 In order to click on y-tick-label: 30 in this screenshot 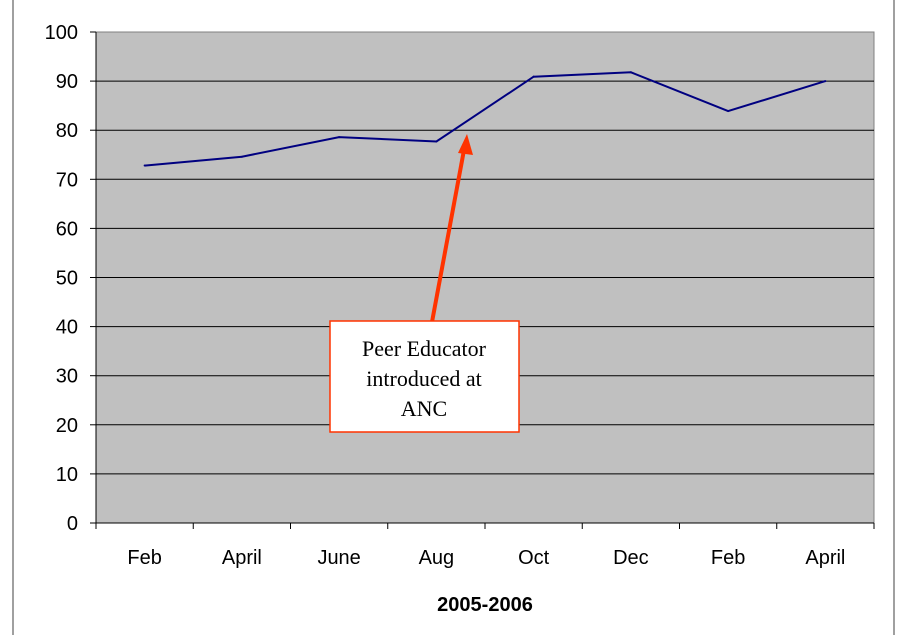, I will do `click(67, 377)`.